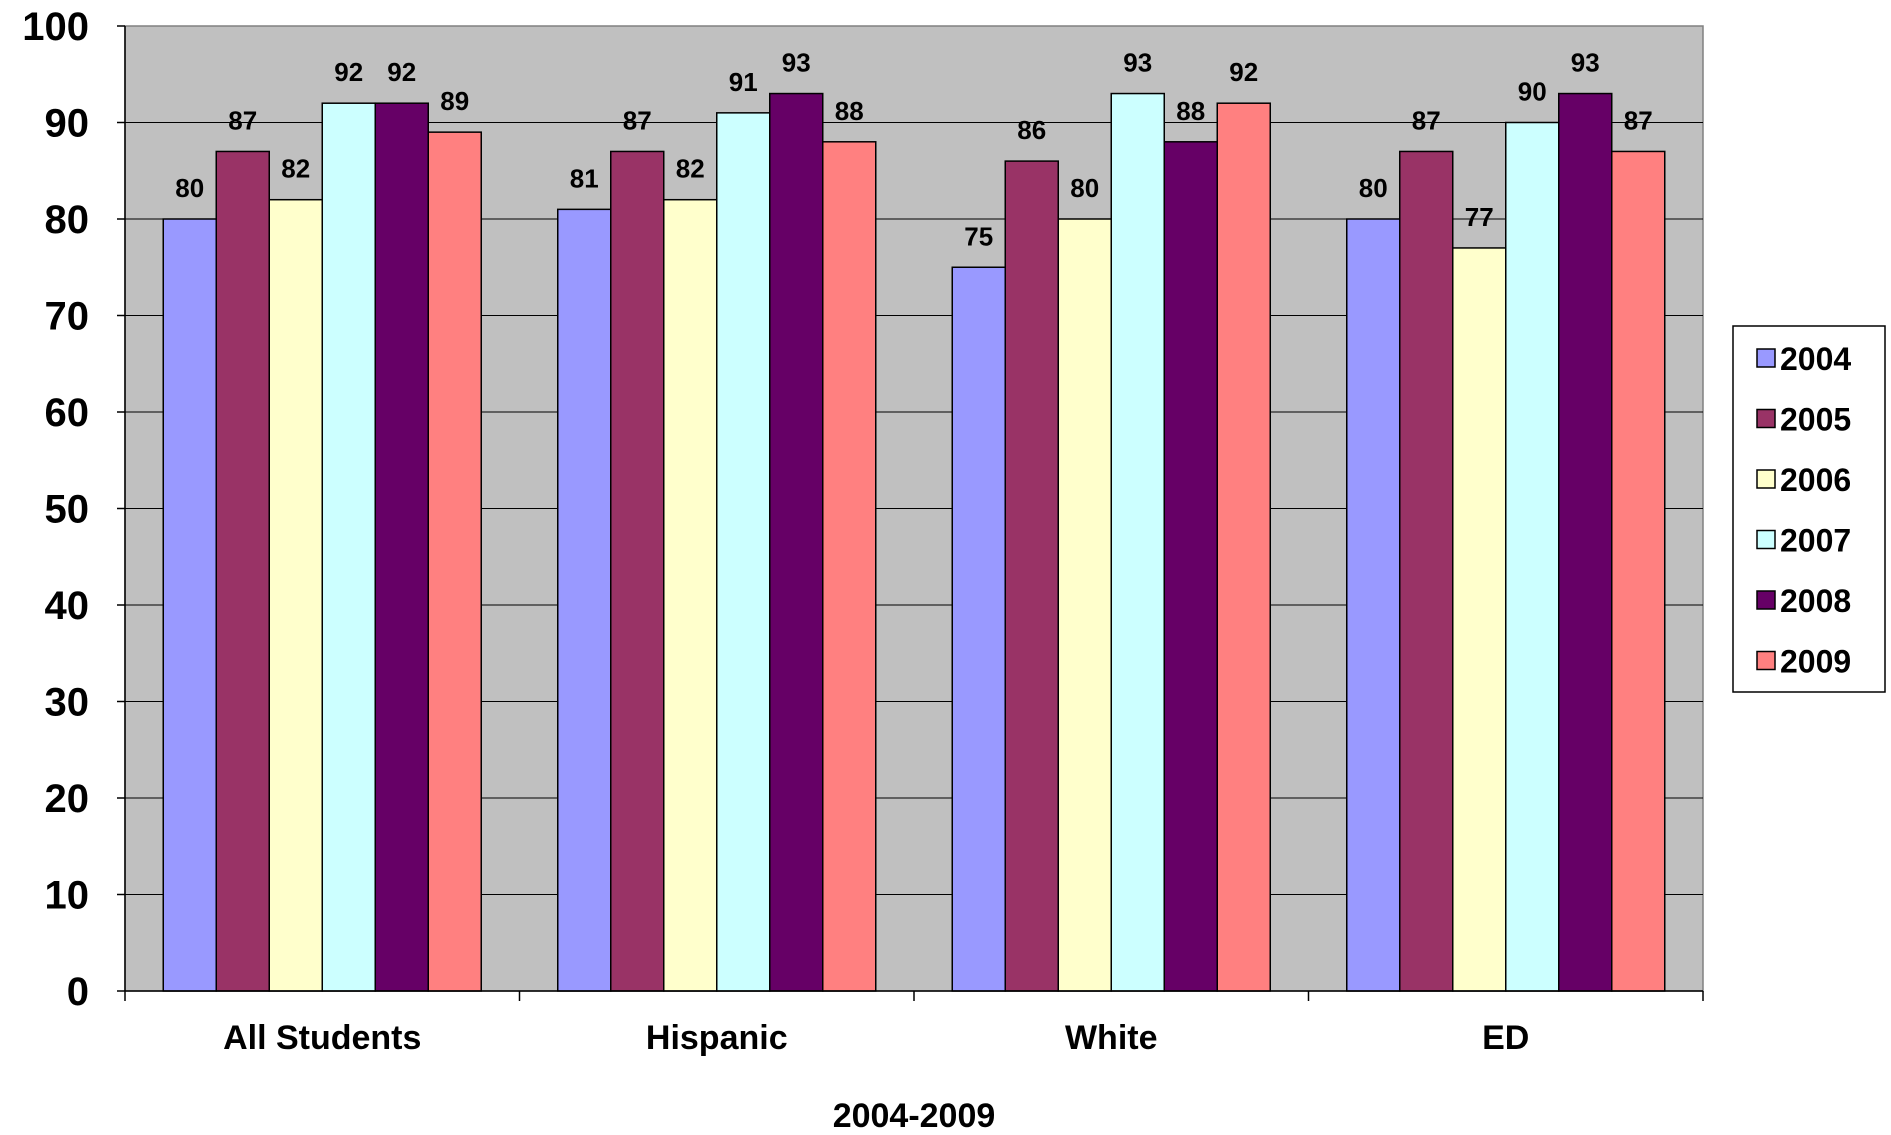 This screenshot has width=1891, height=1135. Describe the element at coordinates (1815, 359) in the screenshot. I see `legend-label-2004: 2004` at that location.